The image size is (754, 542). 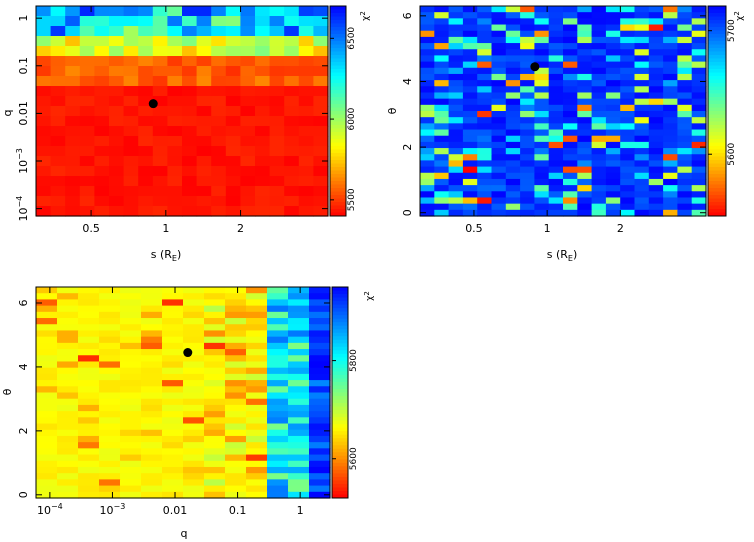 I want to click on colorbar-tick-label: 5500, so click(x=352, y=199).